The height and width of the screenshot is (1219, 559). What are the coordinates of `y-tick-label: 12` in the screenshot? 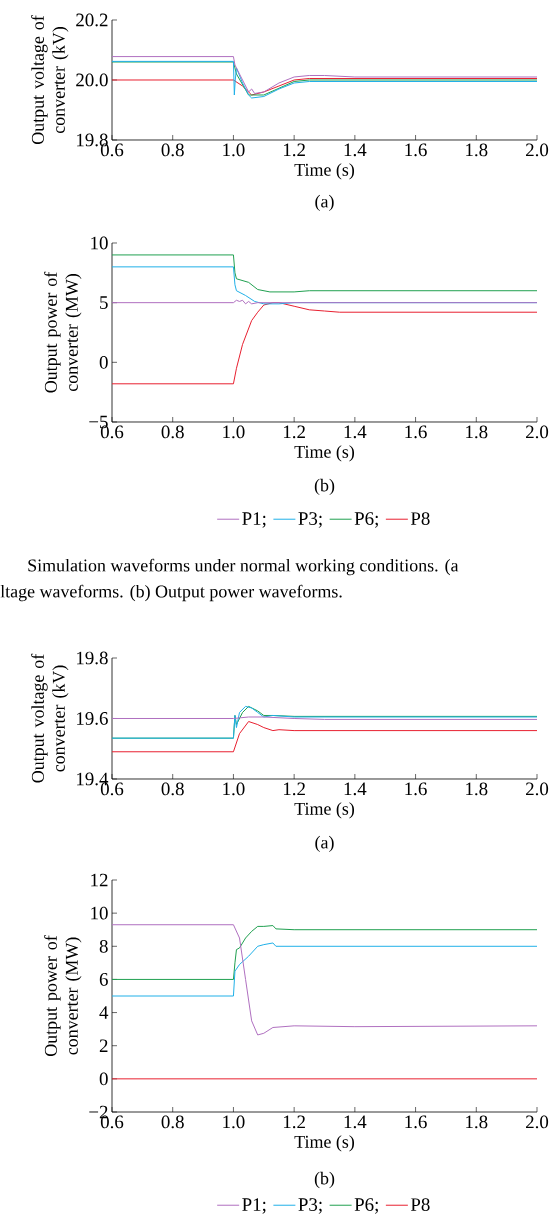 It's located at (99, 880).